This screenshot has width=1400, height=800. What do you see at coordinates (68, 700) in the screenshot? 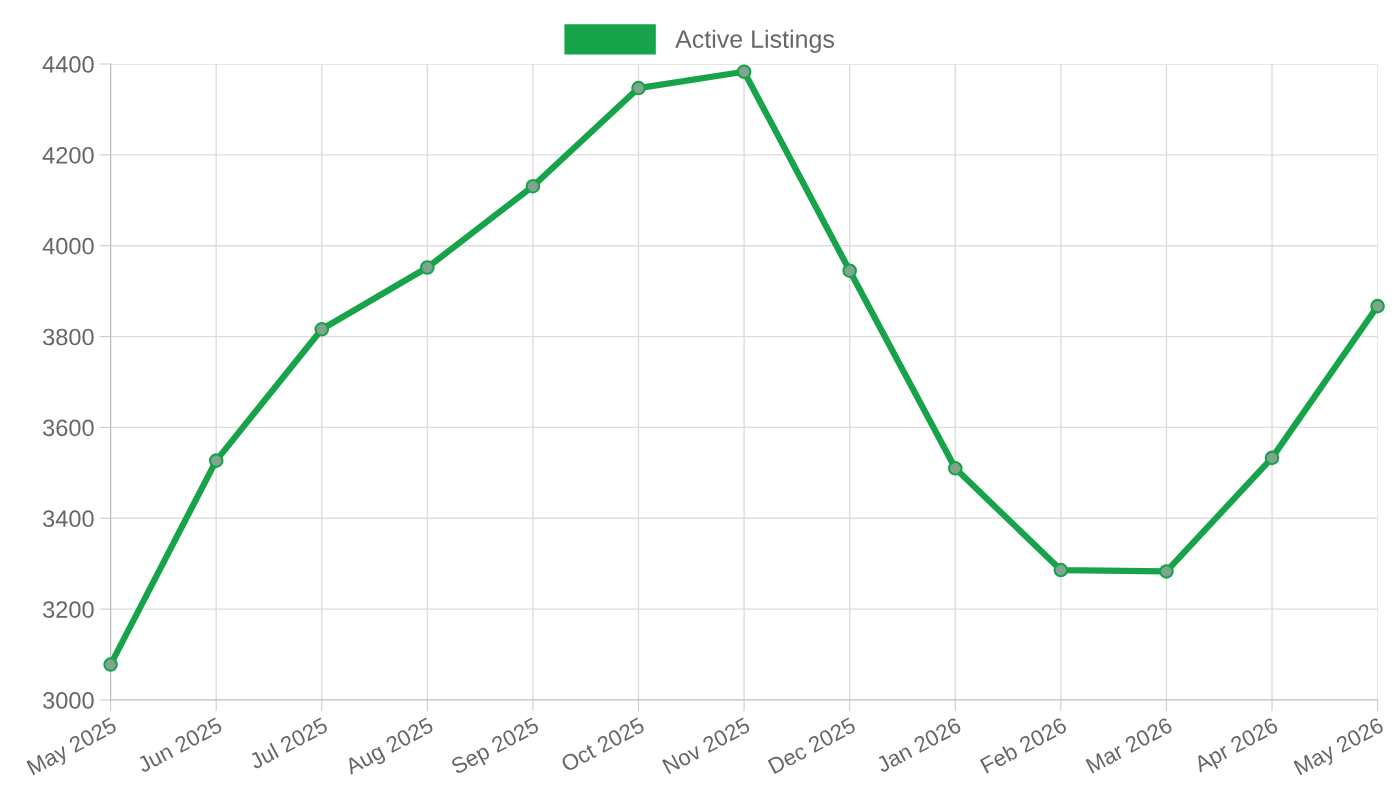
I see `y-tick-label: 3000` at bounding box center [68, 700].